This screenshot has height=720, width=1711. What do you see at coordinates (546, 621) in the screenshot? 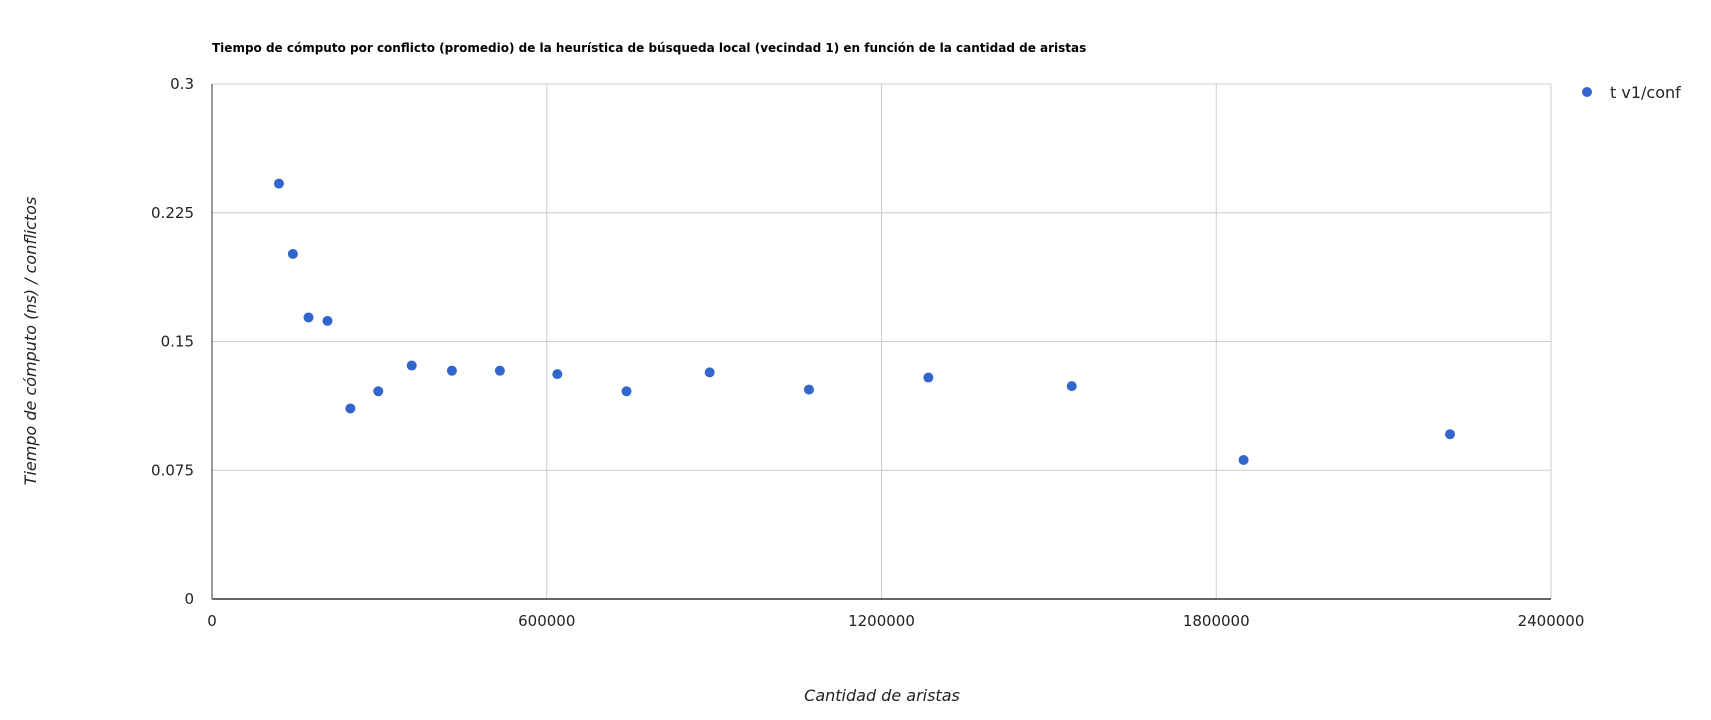
I see `x-tick-label: 600000` at bounding box center [546, 621].